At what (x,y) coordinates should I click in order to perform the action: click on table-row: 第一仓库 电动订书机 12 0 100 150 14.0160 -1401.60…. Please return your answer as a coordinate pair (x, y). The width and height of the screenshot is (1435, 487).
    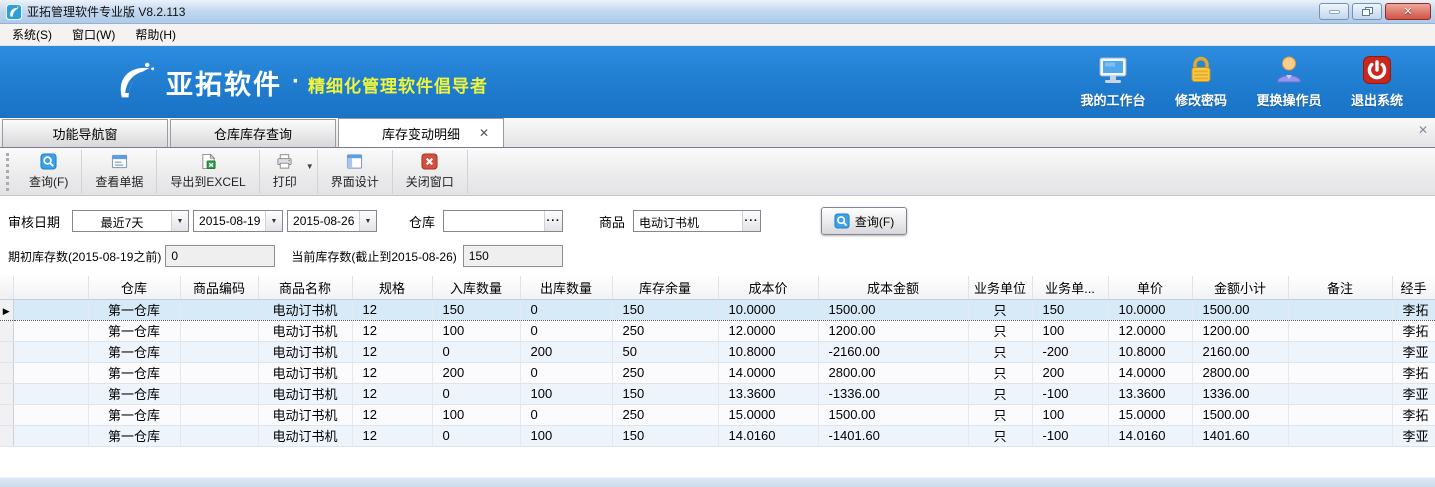
    Looking at the image, I should click on (717, 436).